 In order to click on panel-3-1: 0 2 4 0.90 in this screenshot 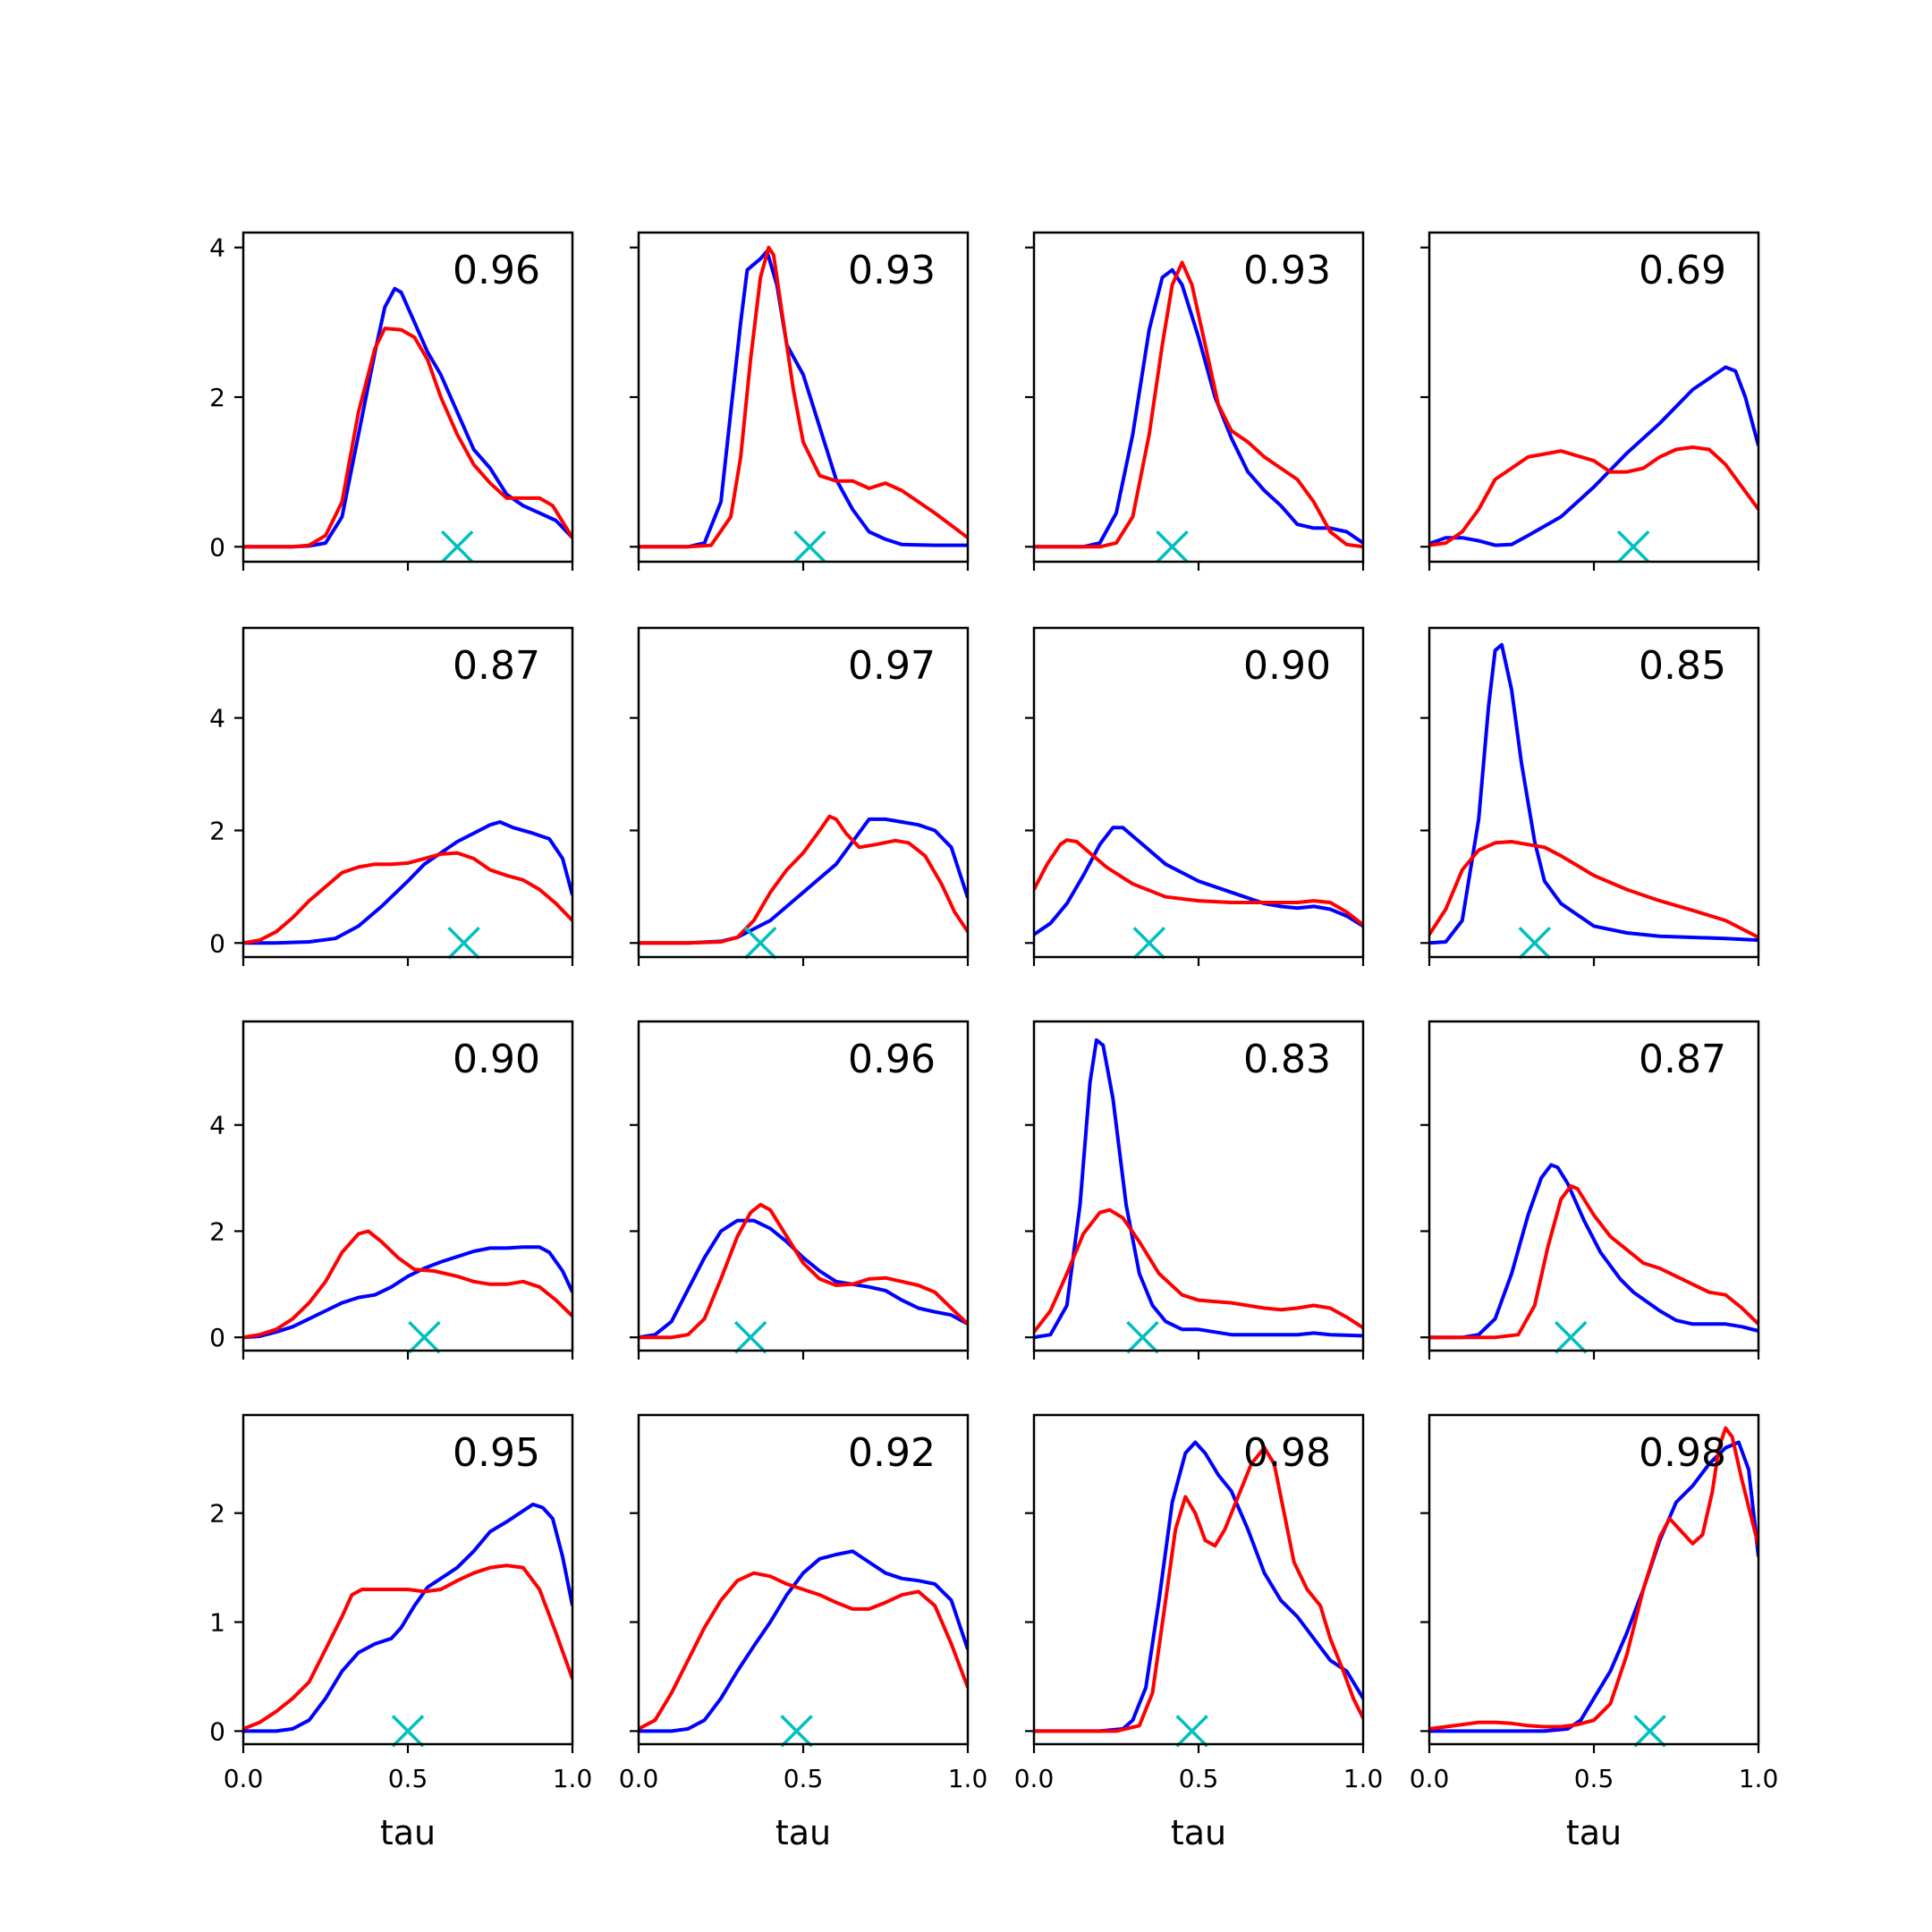, I will do `click(391, 1190)`.